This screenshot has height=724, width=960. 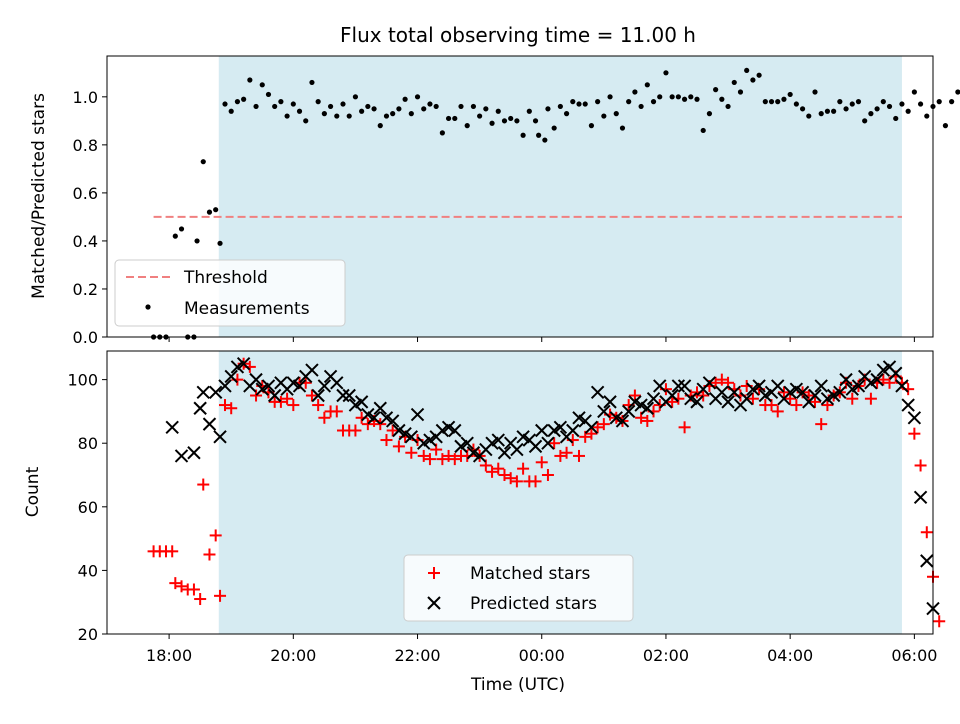 What do you see at coordinates (230, 293) in the screenshot?
I see `ratio-legend-box` at bounding box center [230, 293].